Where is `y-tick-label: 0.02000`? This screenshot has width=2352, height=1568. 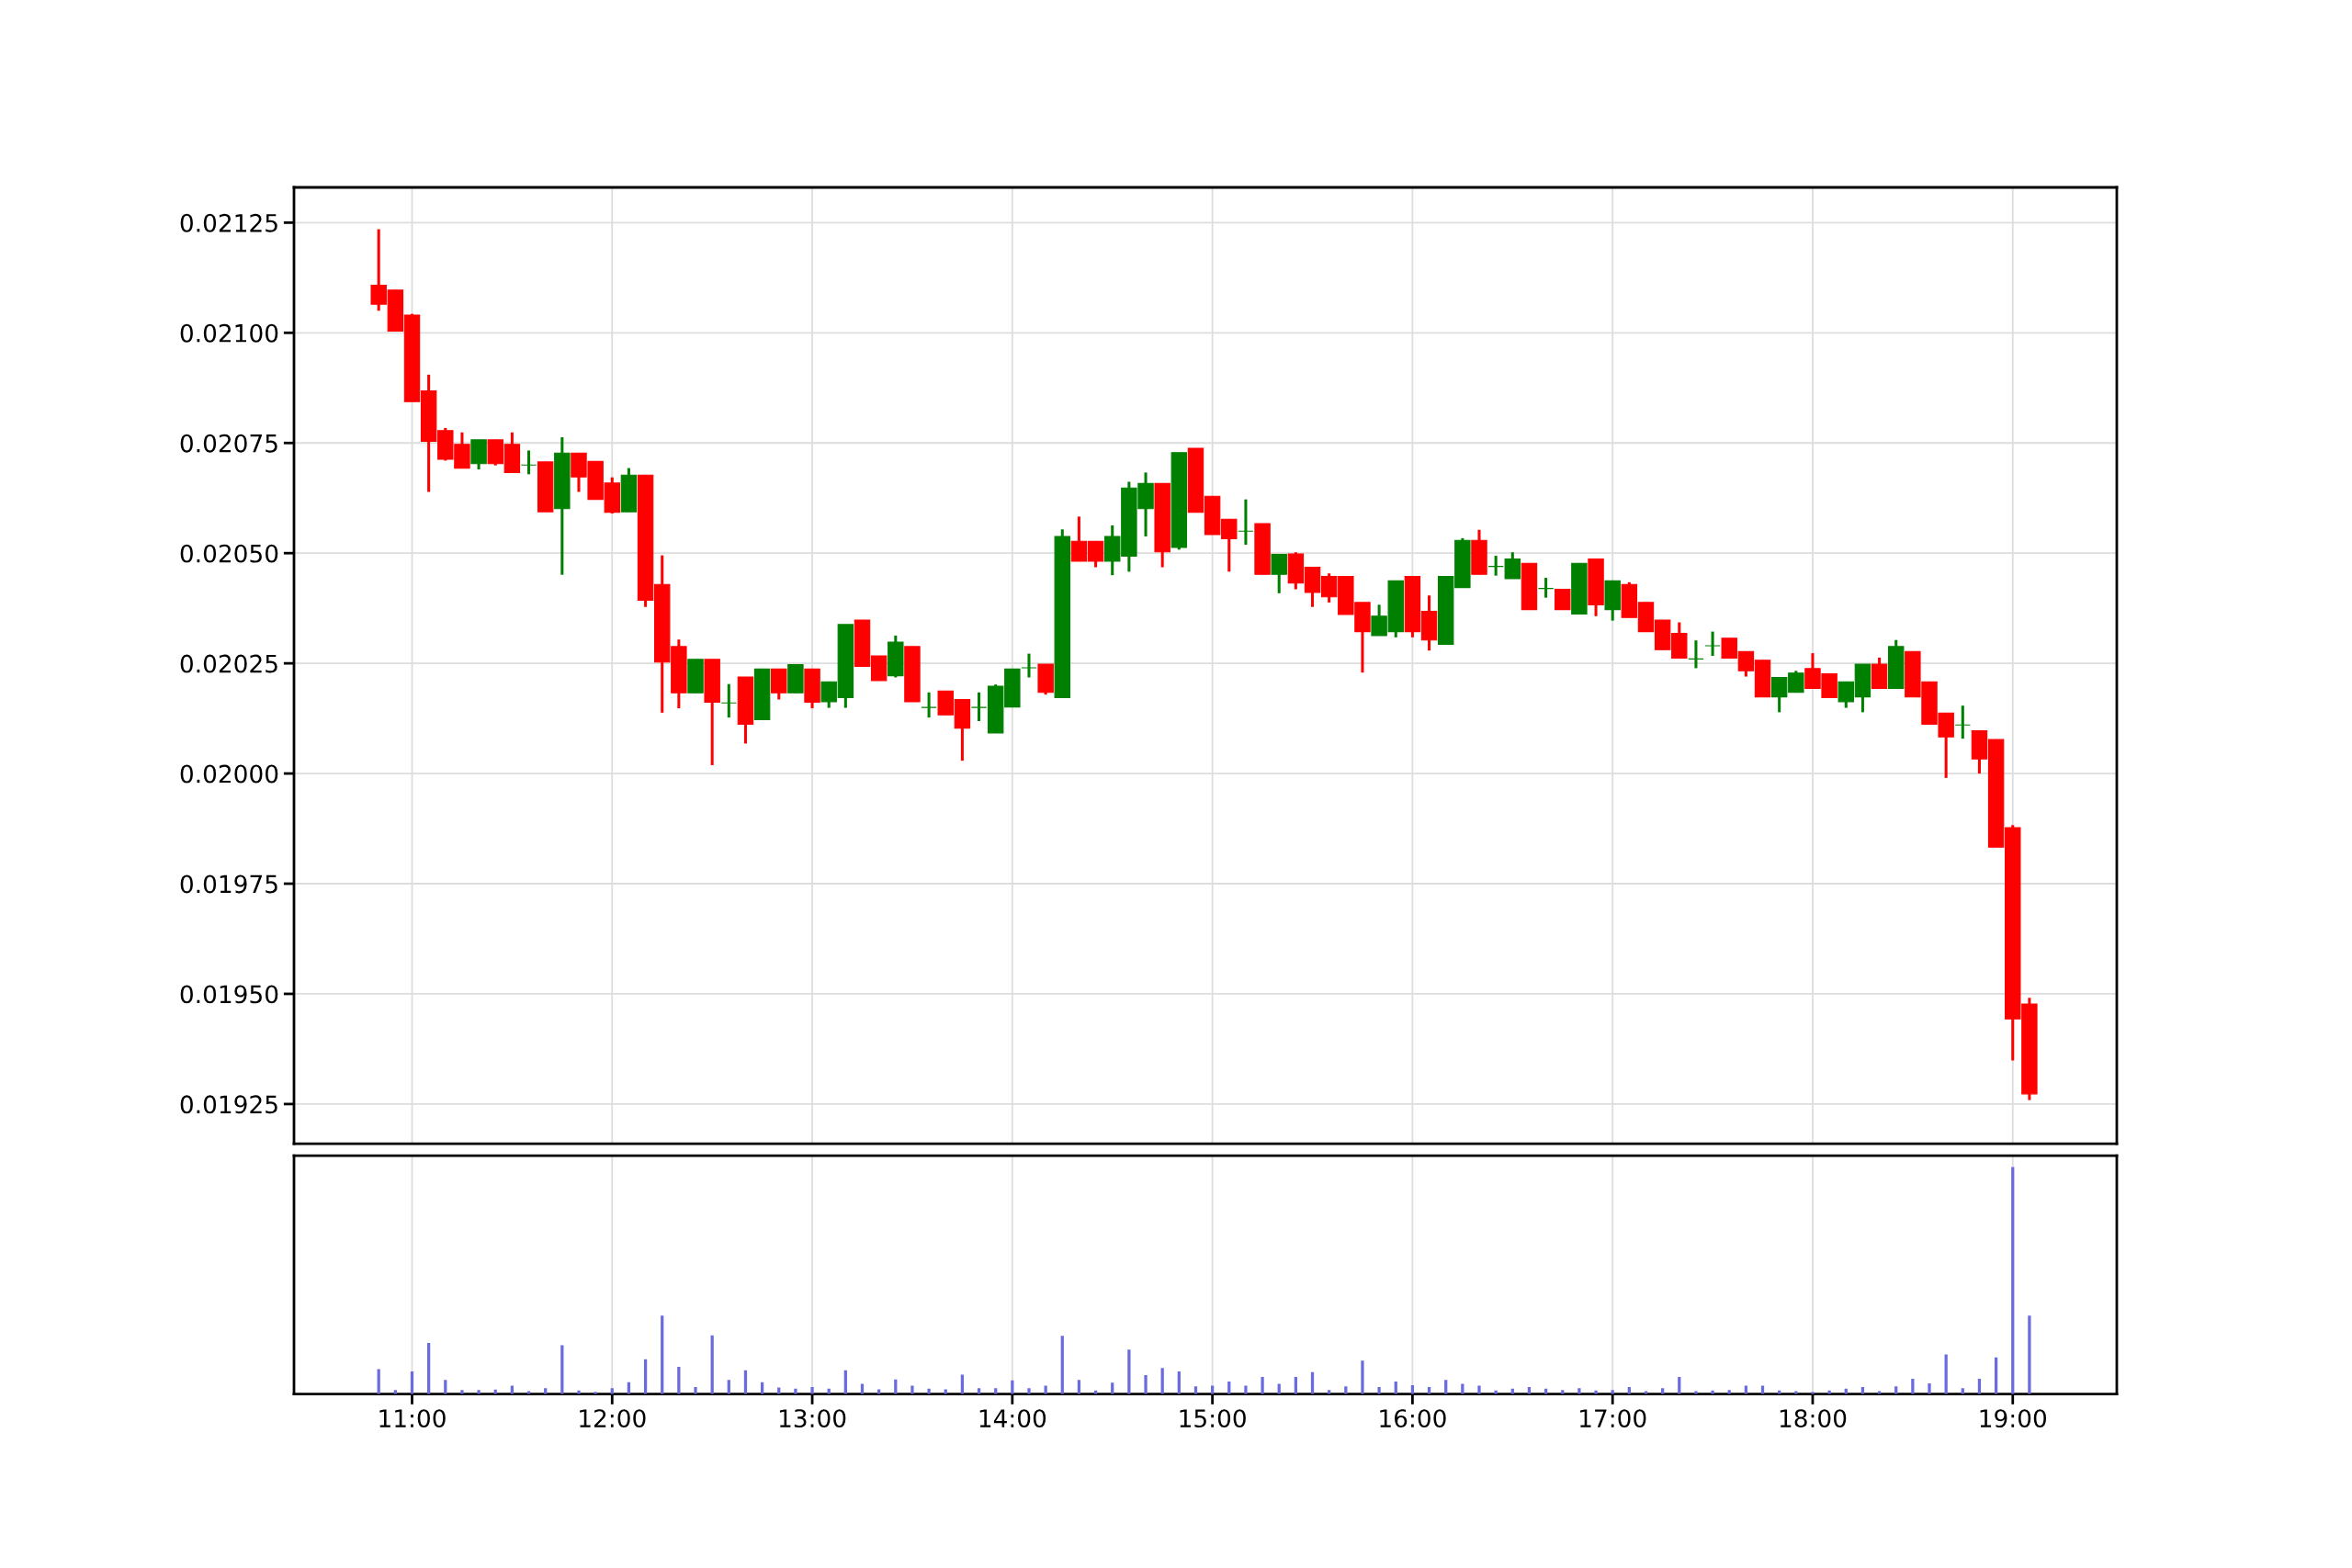 y-tick-label: 0.02000 is located at coordinates (229, 774).